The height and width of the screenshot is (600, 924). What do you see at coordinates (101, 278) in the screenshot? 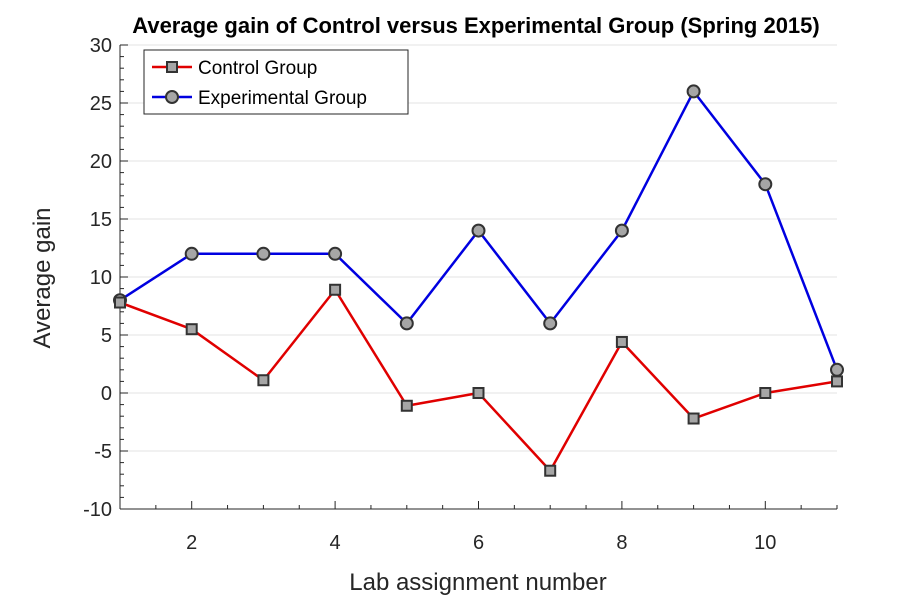
I see `y-tick-label: 10` at bounding box center [101, 278].